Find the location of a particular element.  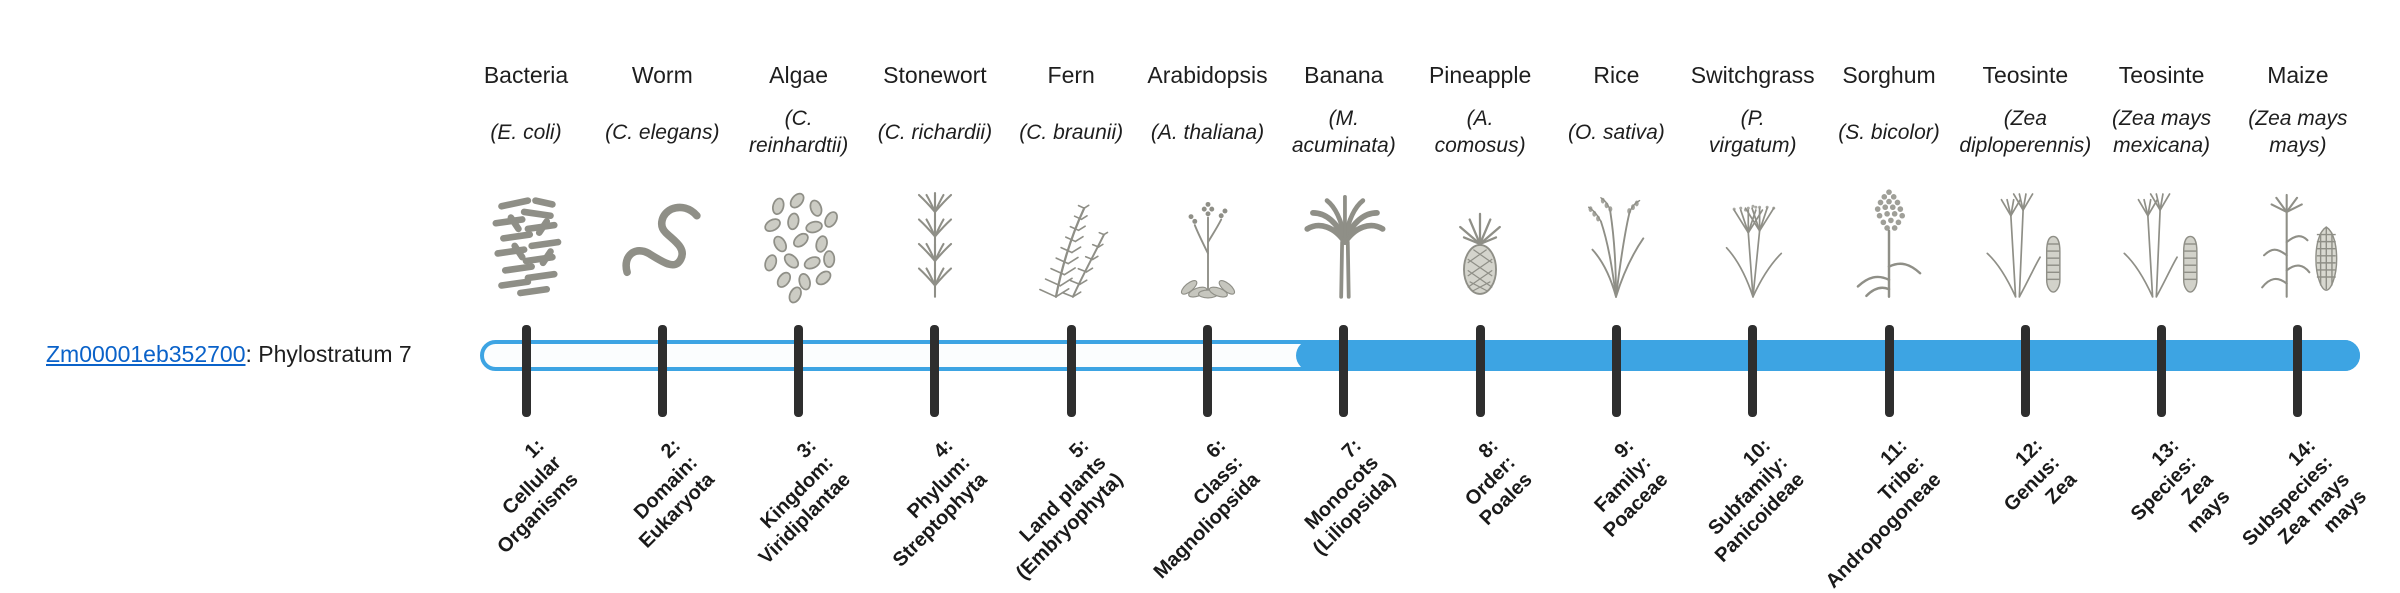

organism-scientific-name: (Zea diploperennis) is located at coordinates (2025, 132).